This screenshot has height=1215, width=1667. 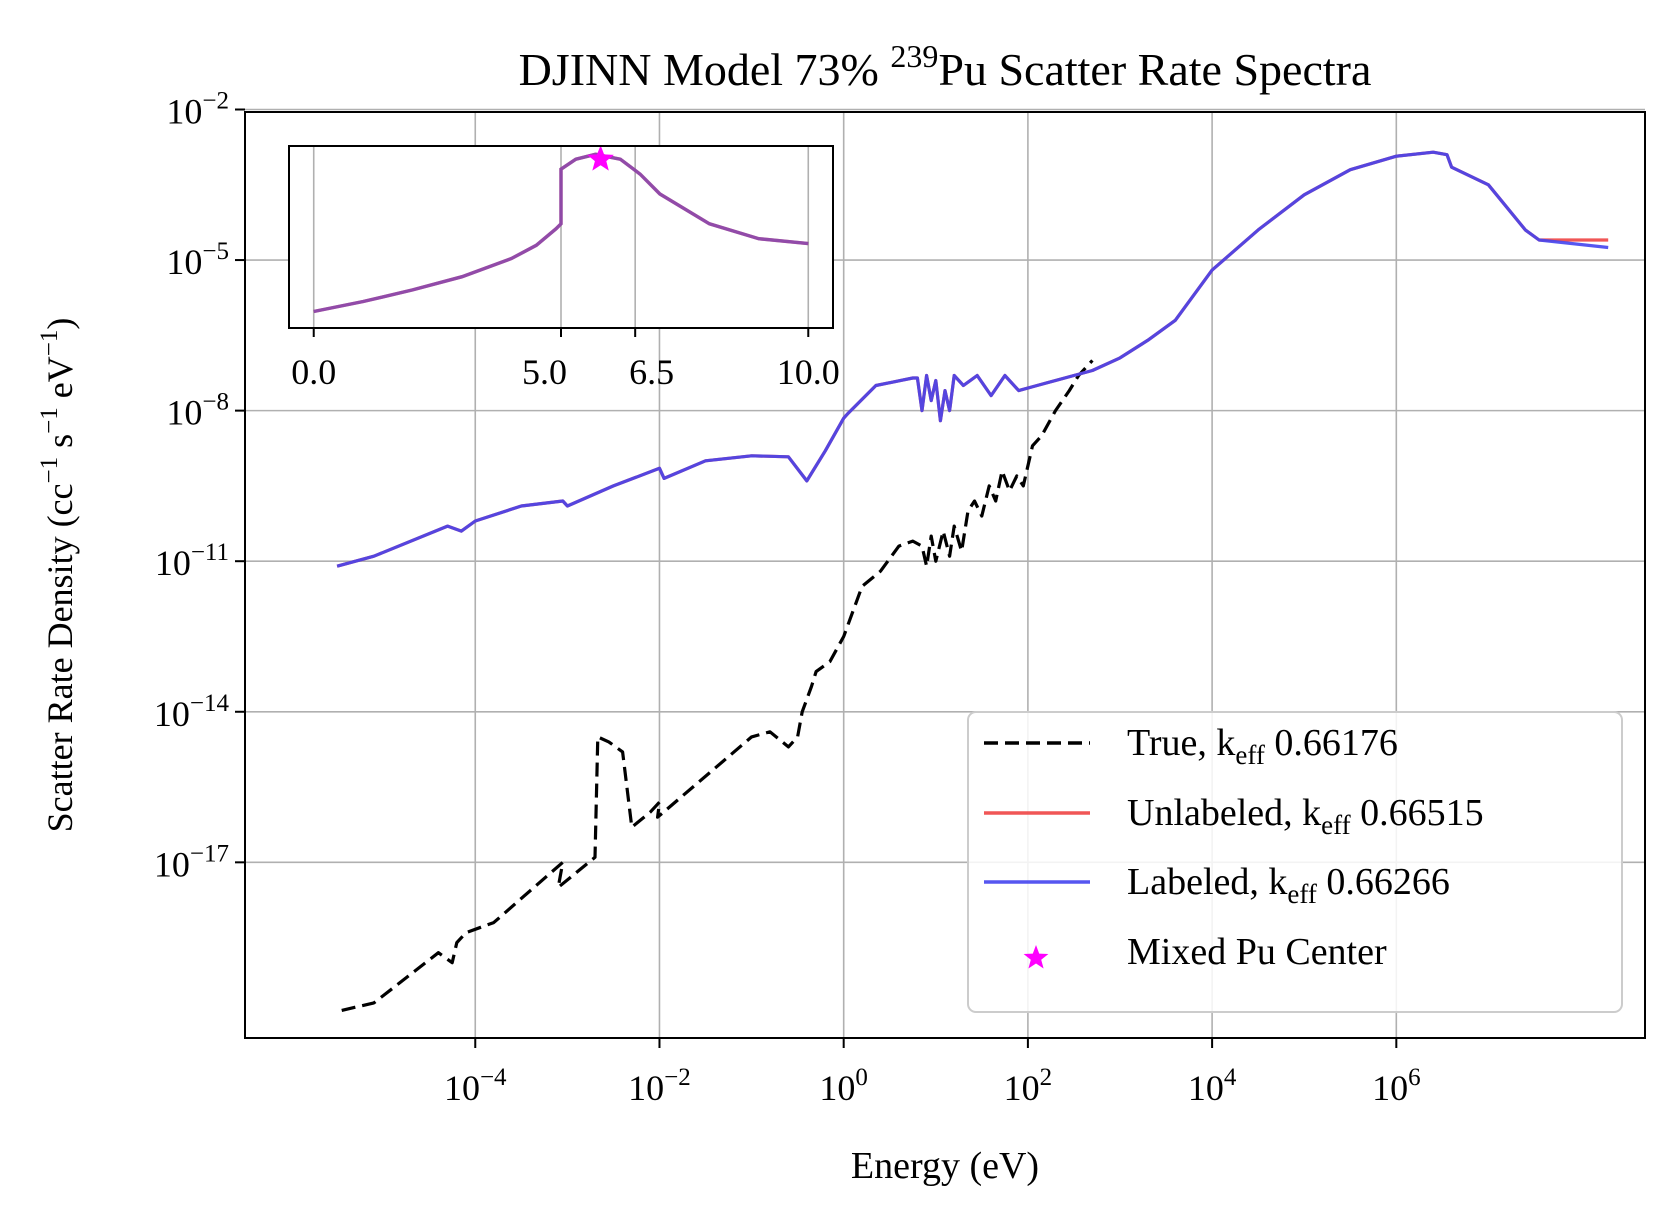 I want to click on inset-ticks: 0.0 5.0 6.5 10.0, so click(x=565, y=360).